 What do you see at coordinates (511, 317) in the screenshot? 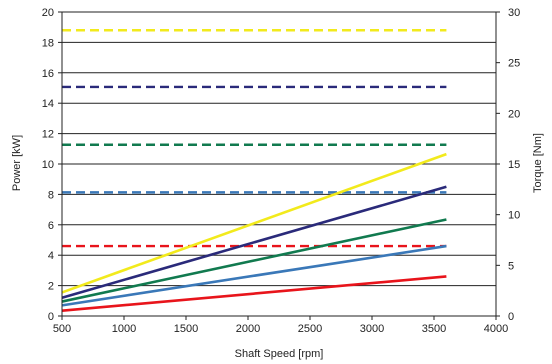
I see `y2-tick-label-0: 0` at bounding box center [511, 317].